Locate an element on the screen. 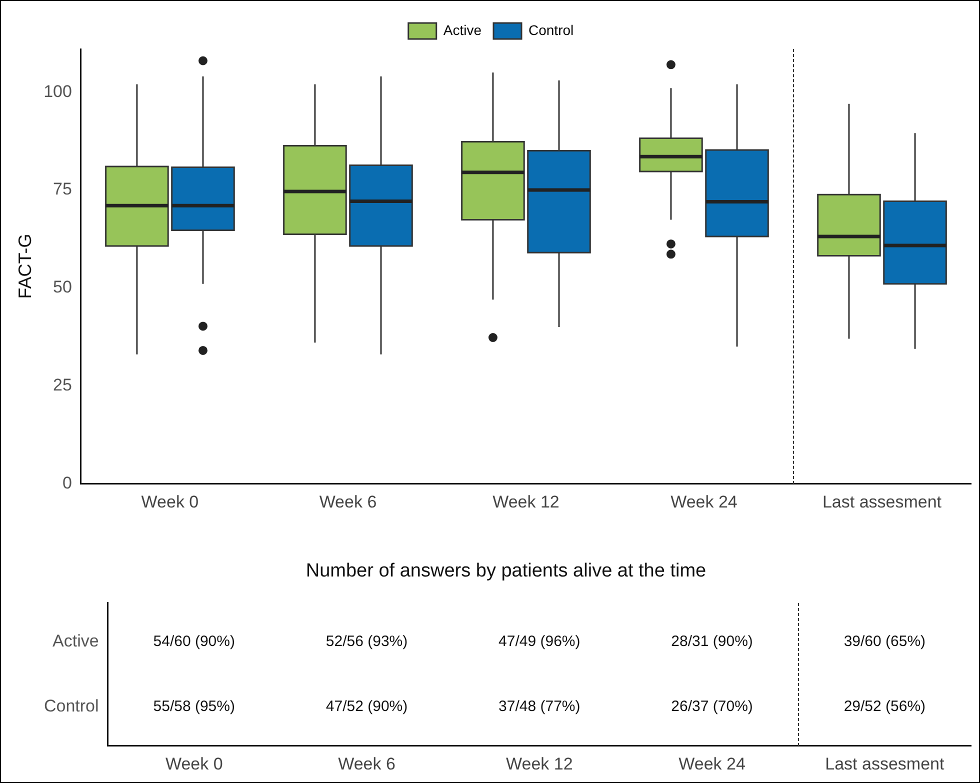  category-label: Week 6 is located at coordinates (367, 764).